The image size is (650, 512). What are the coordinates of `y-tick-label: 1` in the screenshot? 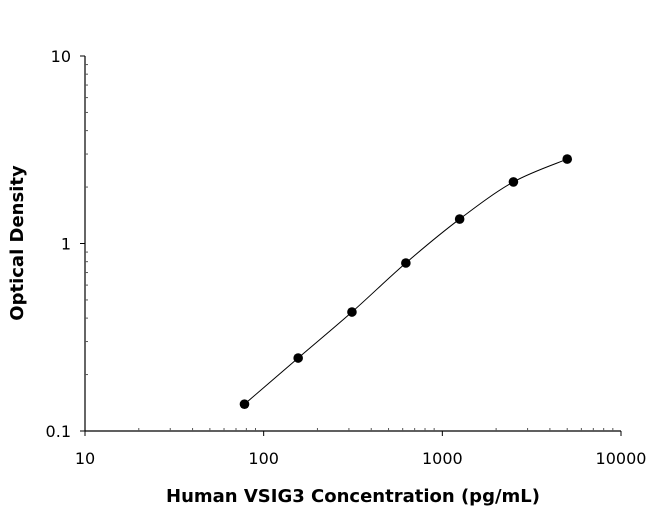 It's located at (66, 244).